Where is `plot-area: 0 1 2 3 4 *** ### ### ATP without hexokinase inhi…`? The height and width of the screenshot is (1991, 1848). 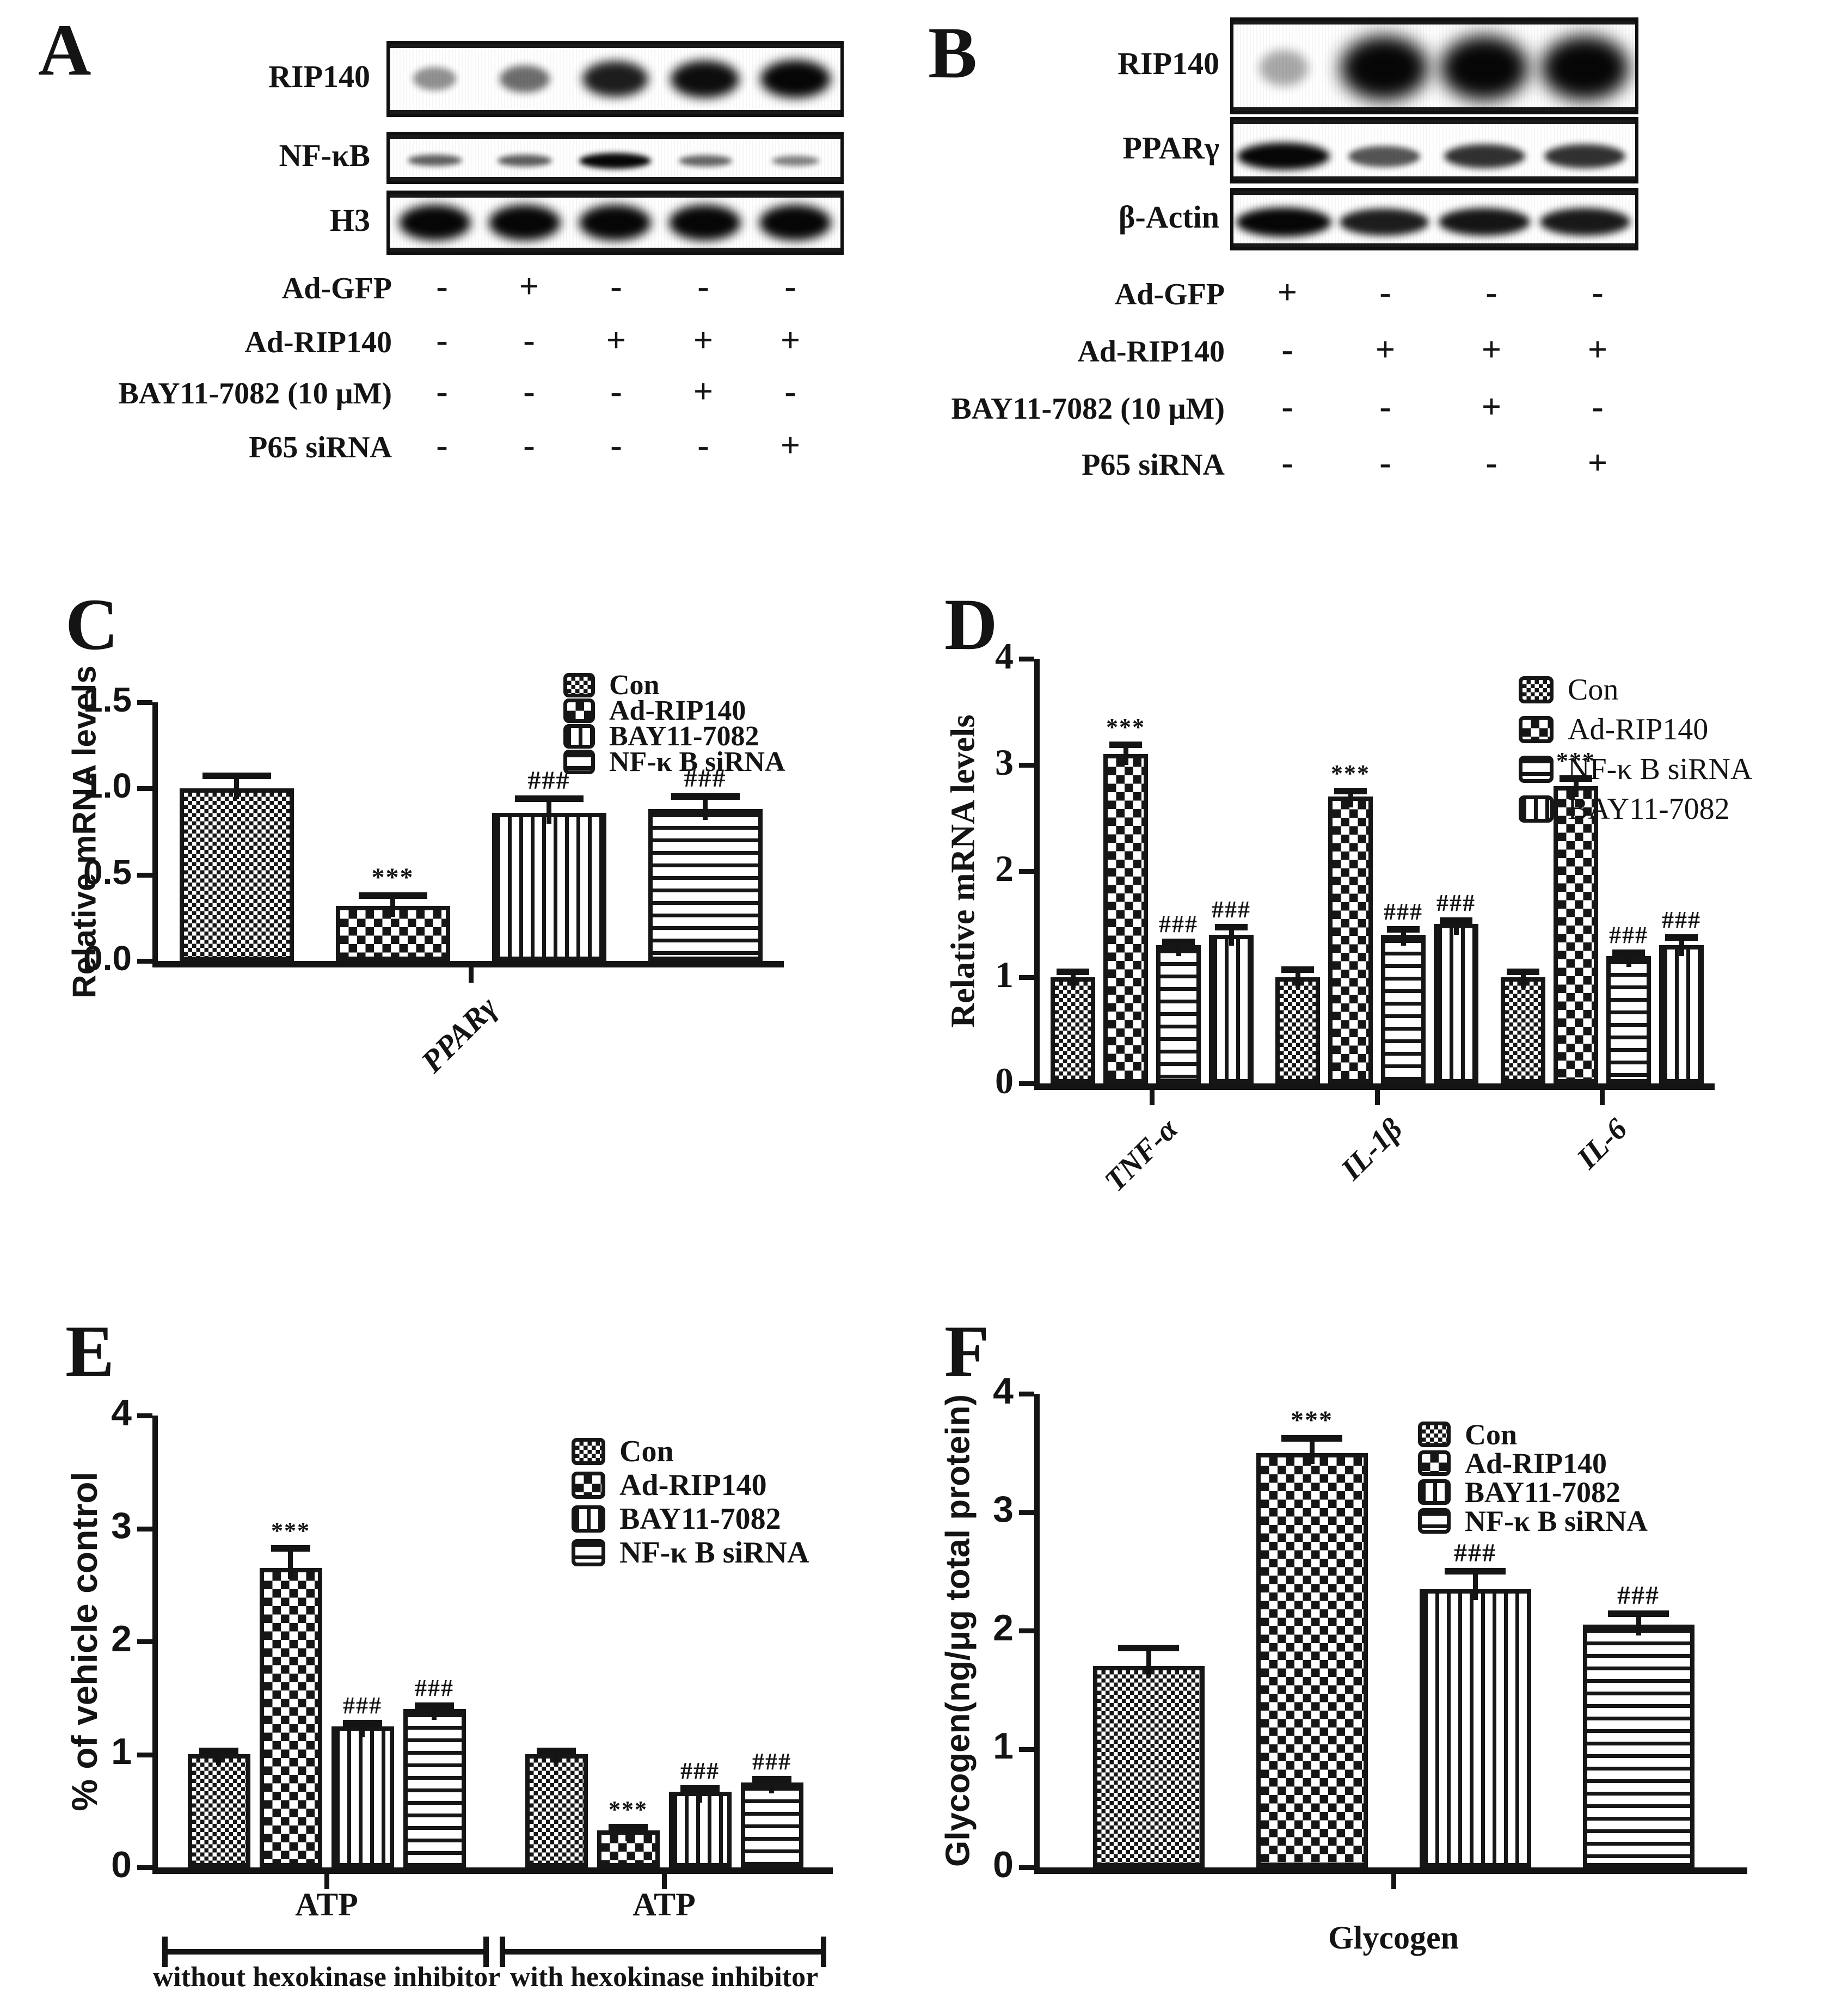 plot-area: 0 1 2 3 4 *** ### ### ATP without hexokinase inhi… is located at coordinates (472, 1692).